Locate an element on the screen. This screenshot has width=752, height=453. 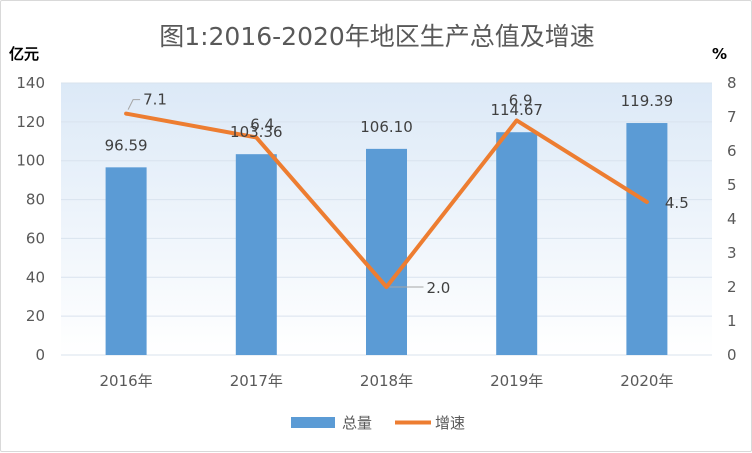
line-data-label: 2.0 is located at coordinates (439, 288).